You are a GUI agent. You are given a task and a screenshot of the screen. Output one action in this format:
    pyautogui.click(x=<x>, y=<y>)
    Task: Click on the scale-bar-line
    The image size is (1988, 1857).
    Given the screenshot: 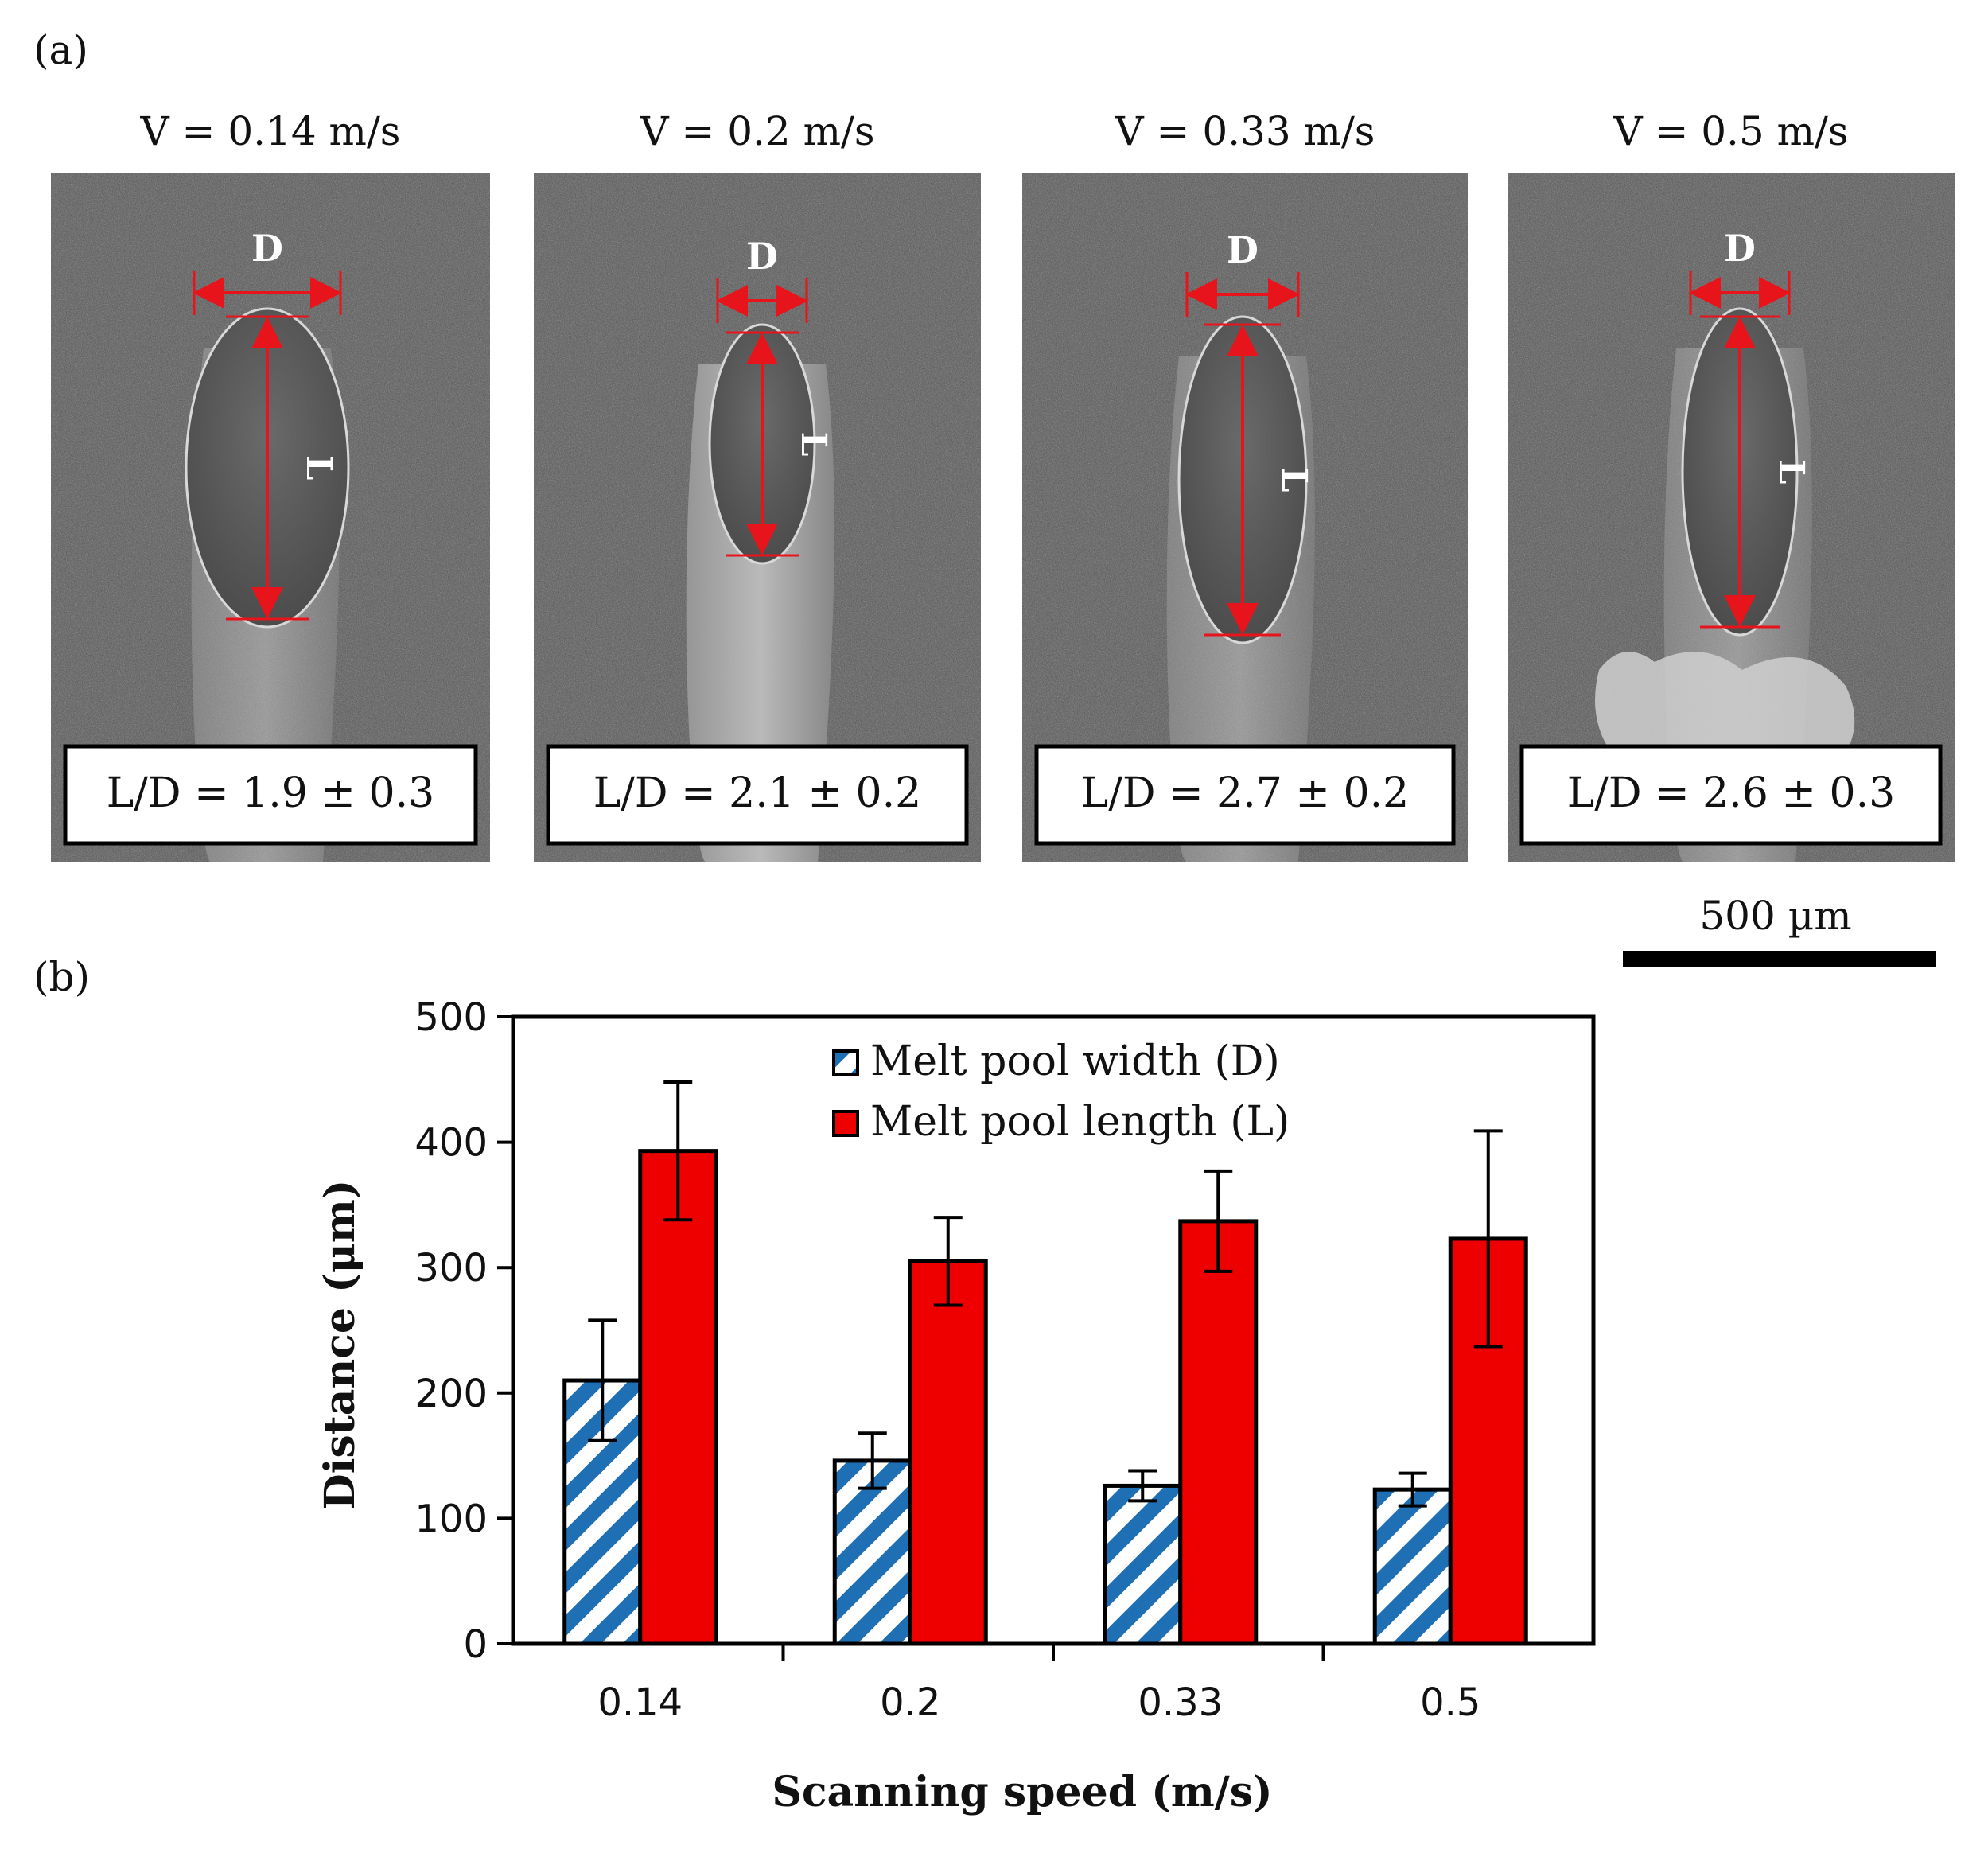 What is the action you would take?
    pyautogui.click(x=1779, y=959)
    